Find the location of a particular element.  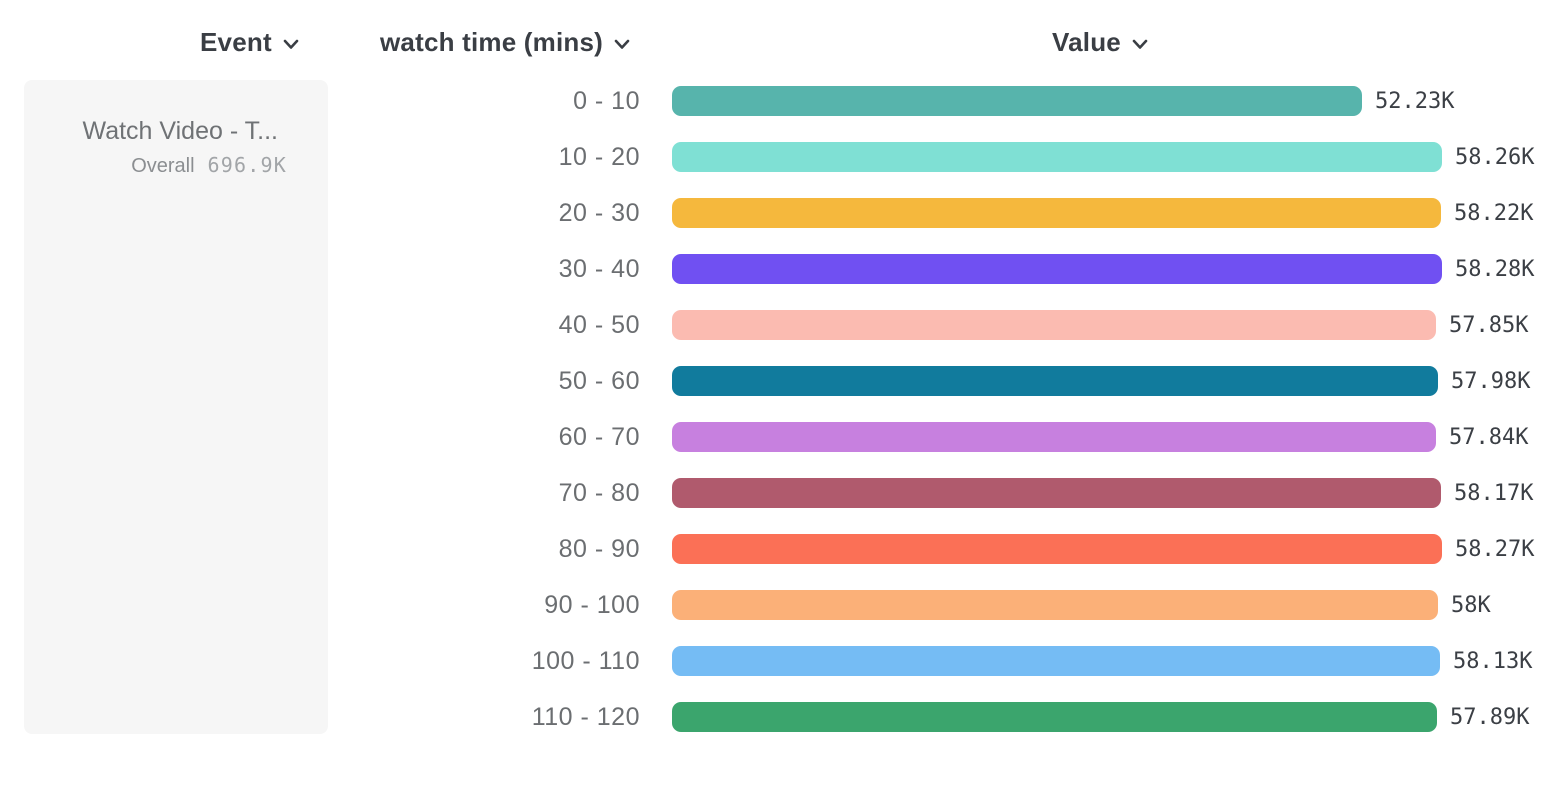

value-label: 57.84K is located at coordinates (1489, 437).